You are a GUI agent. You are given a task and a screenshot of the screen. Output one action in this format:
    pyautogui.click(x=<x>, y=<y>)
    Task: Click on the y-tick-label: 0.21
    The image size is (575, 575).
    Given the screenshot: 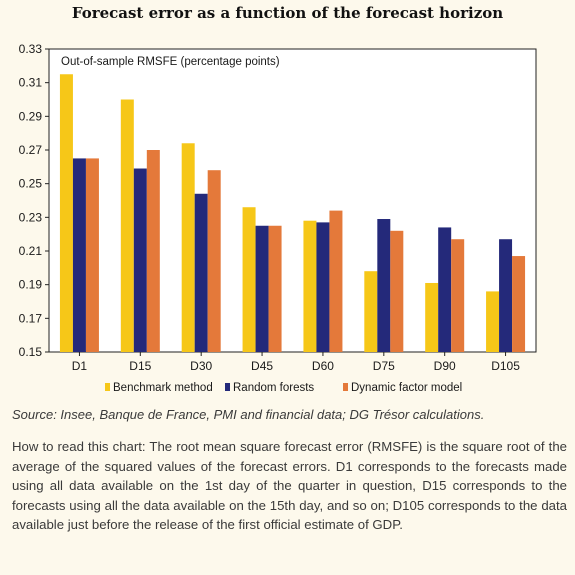 What is the action you would take?
    pyautogui.click(x=31, y=251)
    